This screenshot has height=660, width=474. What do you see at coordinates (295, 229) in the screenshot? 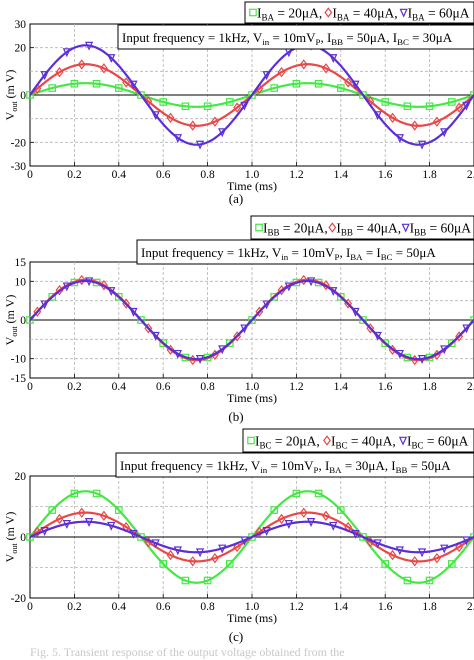
I see `legend-entry: IBB = 20μA,` at bounding box center [295, 229].